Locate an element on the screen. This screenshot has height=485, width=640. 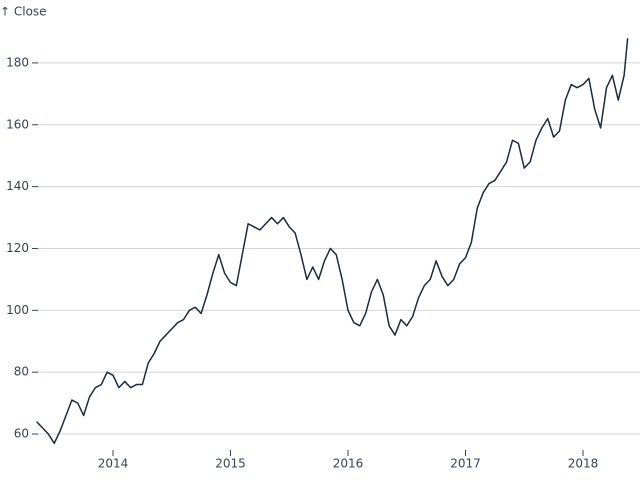
y-tick-label: 60 is located at coordinates (21, 434).